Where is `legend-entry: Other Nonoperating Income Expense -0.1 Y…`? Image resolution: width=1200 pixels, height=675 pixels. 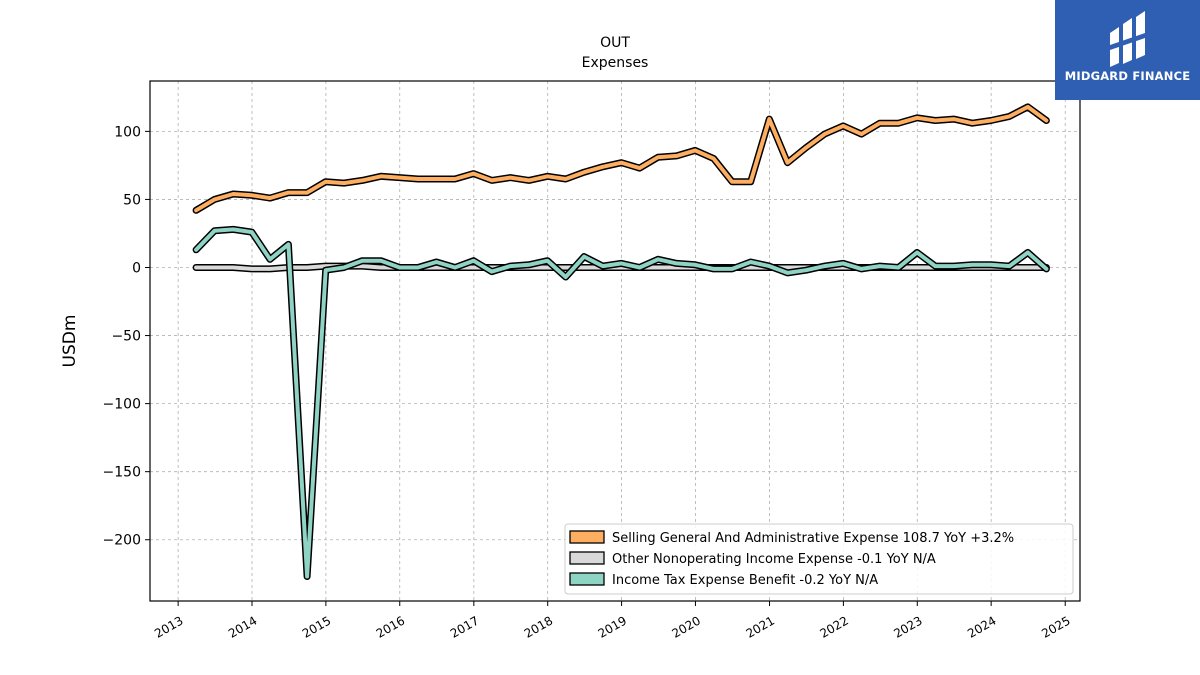 legend-entry: Other Nonoperating Income Expense -0.1 Y… is located at coordinates (774, 559).